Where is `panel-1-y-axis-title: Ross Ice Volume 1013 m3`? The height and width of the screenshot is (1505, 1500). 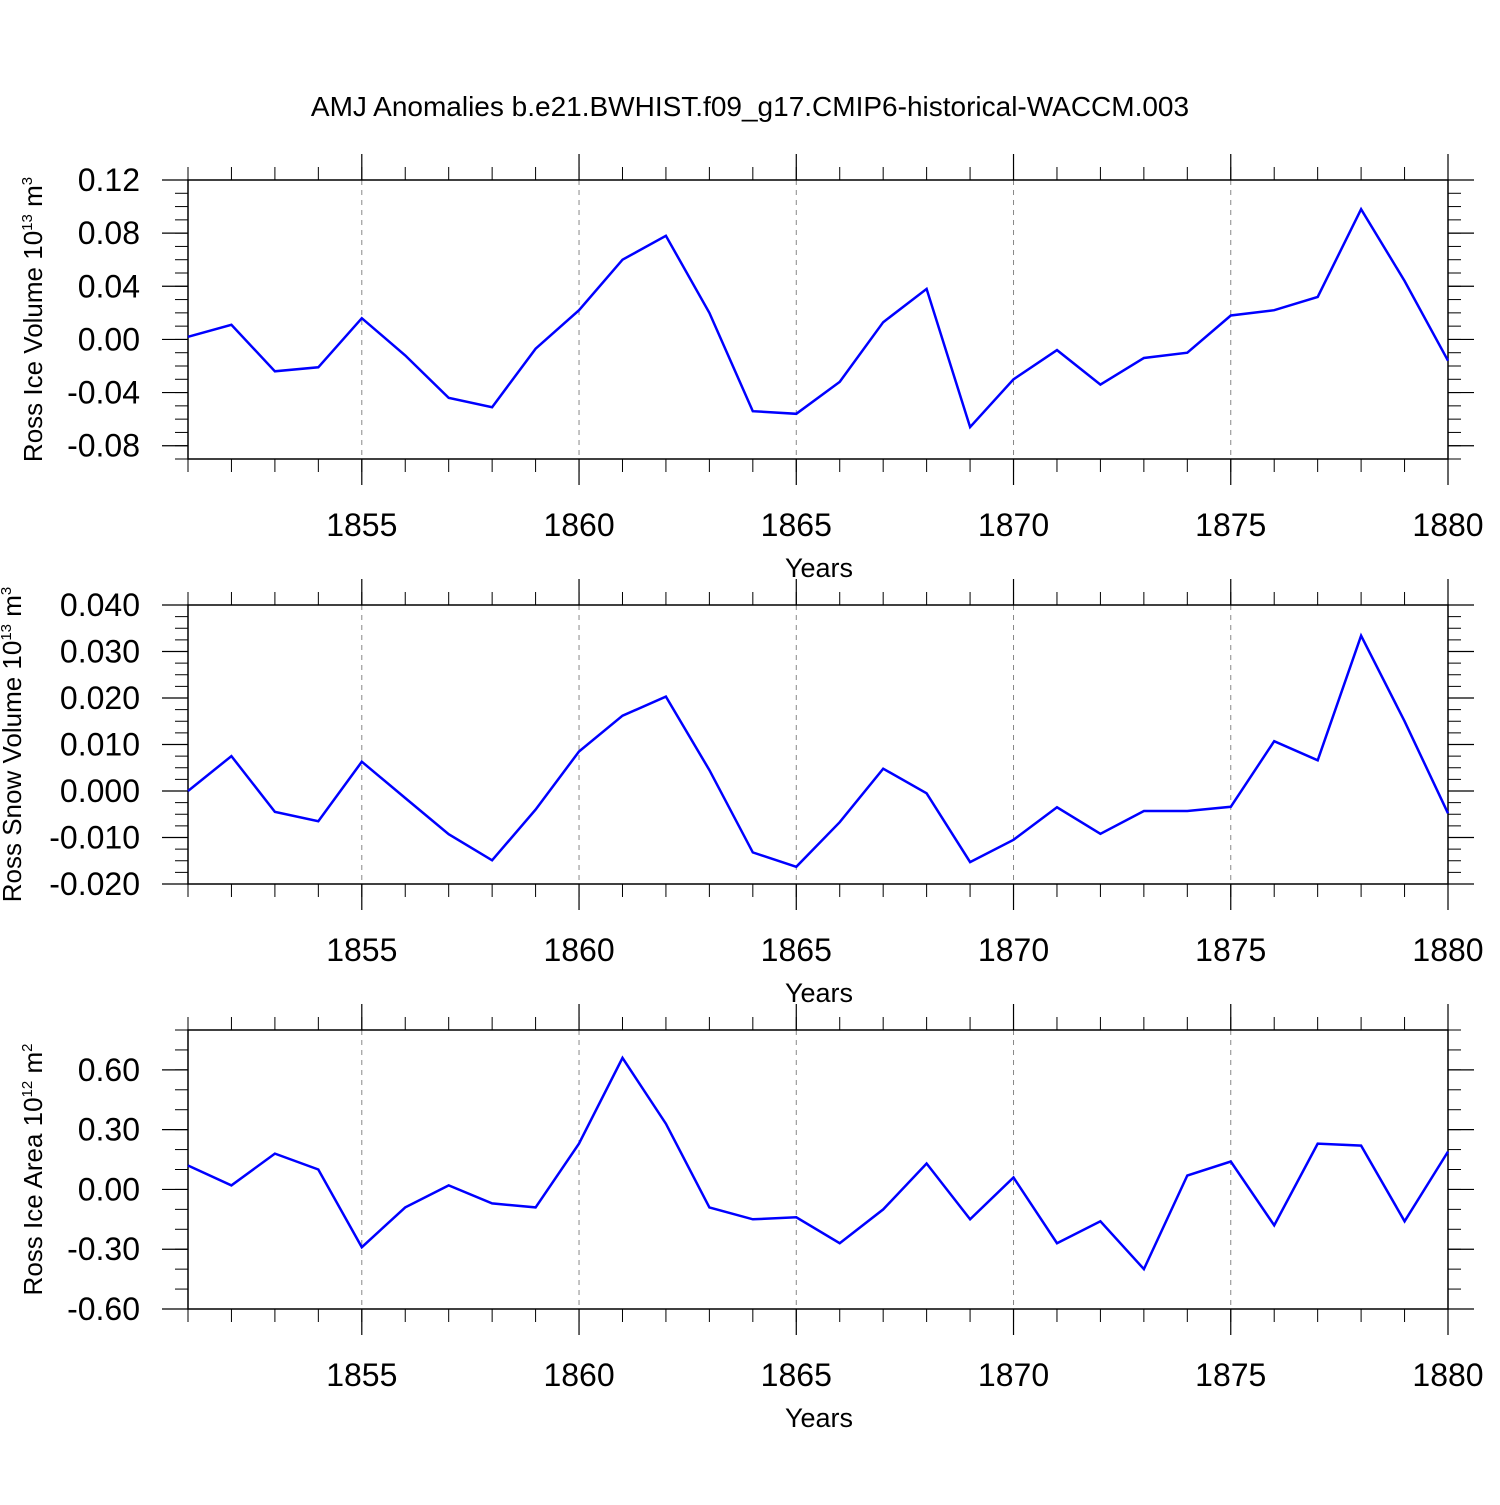
panel-1-y-axis-title: Ross Ice Volume 1013 m3 is located at coordinates (33, 319).